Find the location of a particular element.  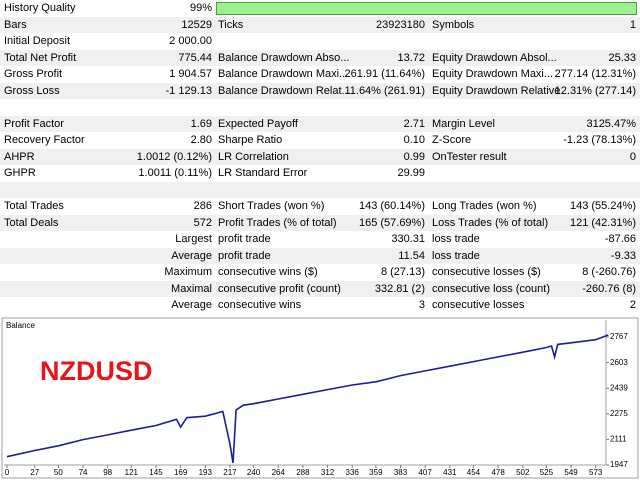

cell-value: -260.76 (8) is located at coordinates (609, 288).